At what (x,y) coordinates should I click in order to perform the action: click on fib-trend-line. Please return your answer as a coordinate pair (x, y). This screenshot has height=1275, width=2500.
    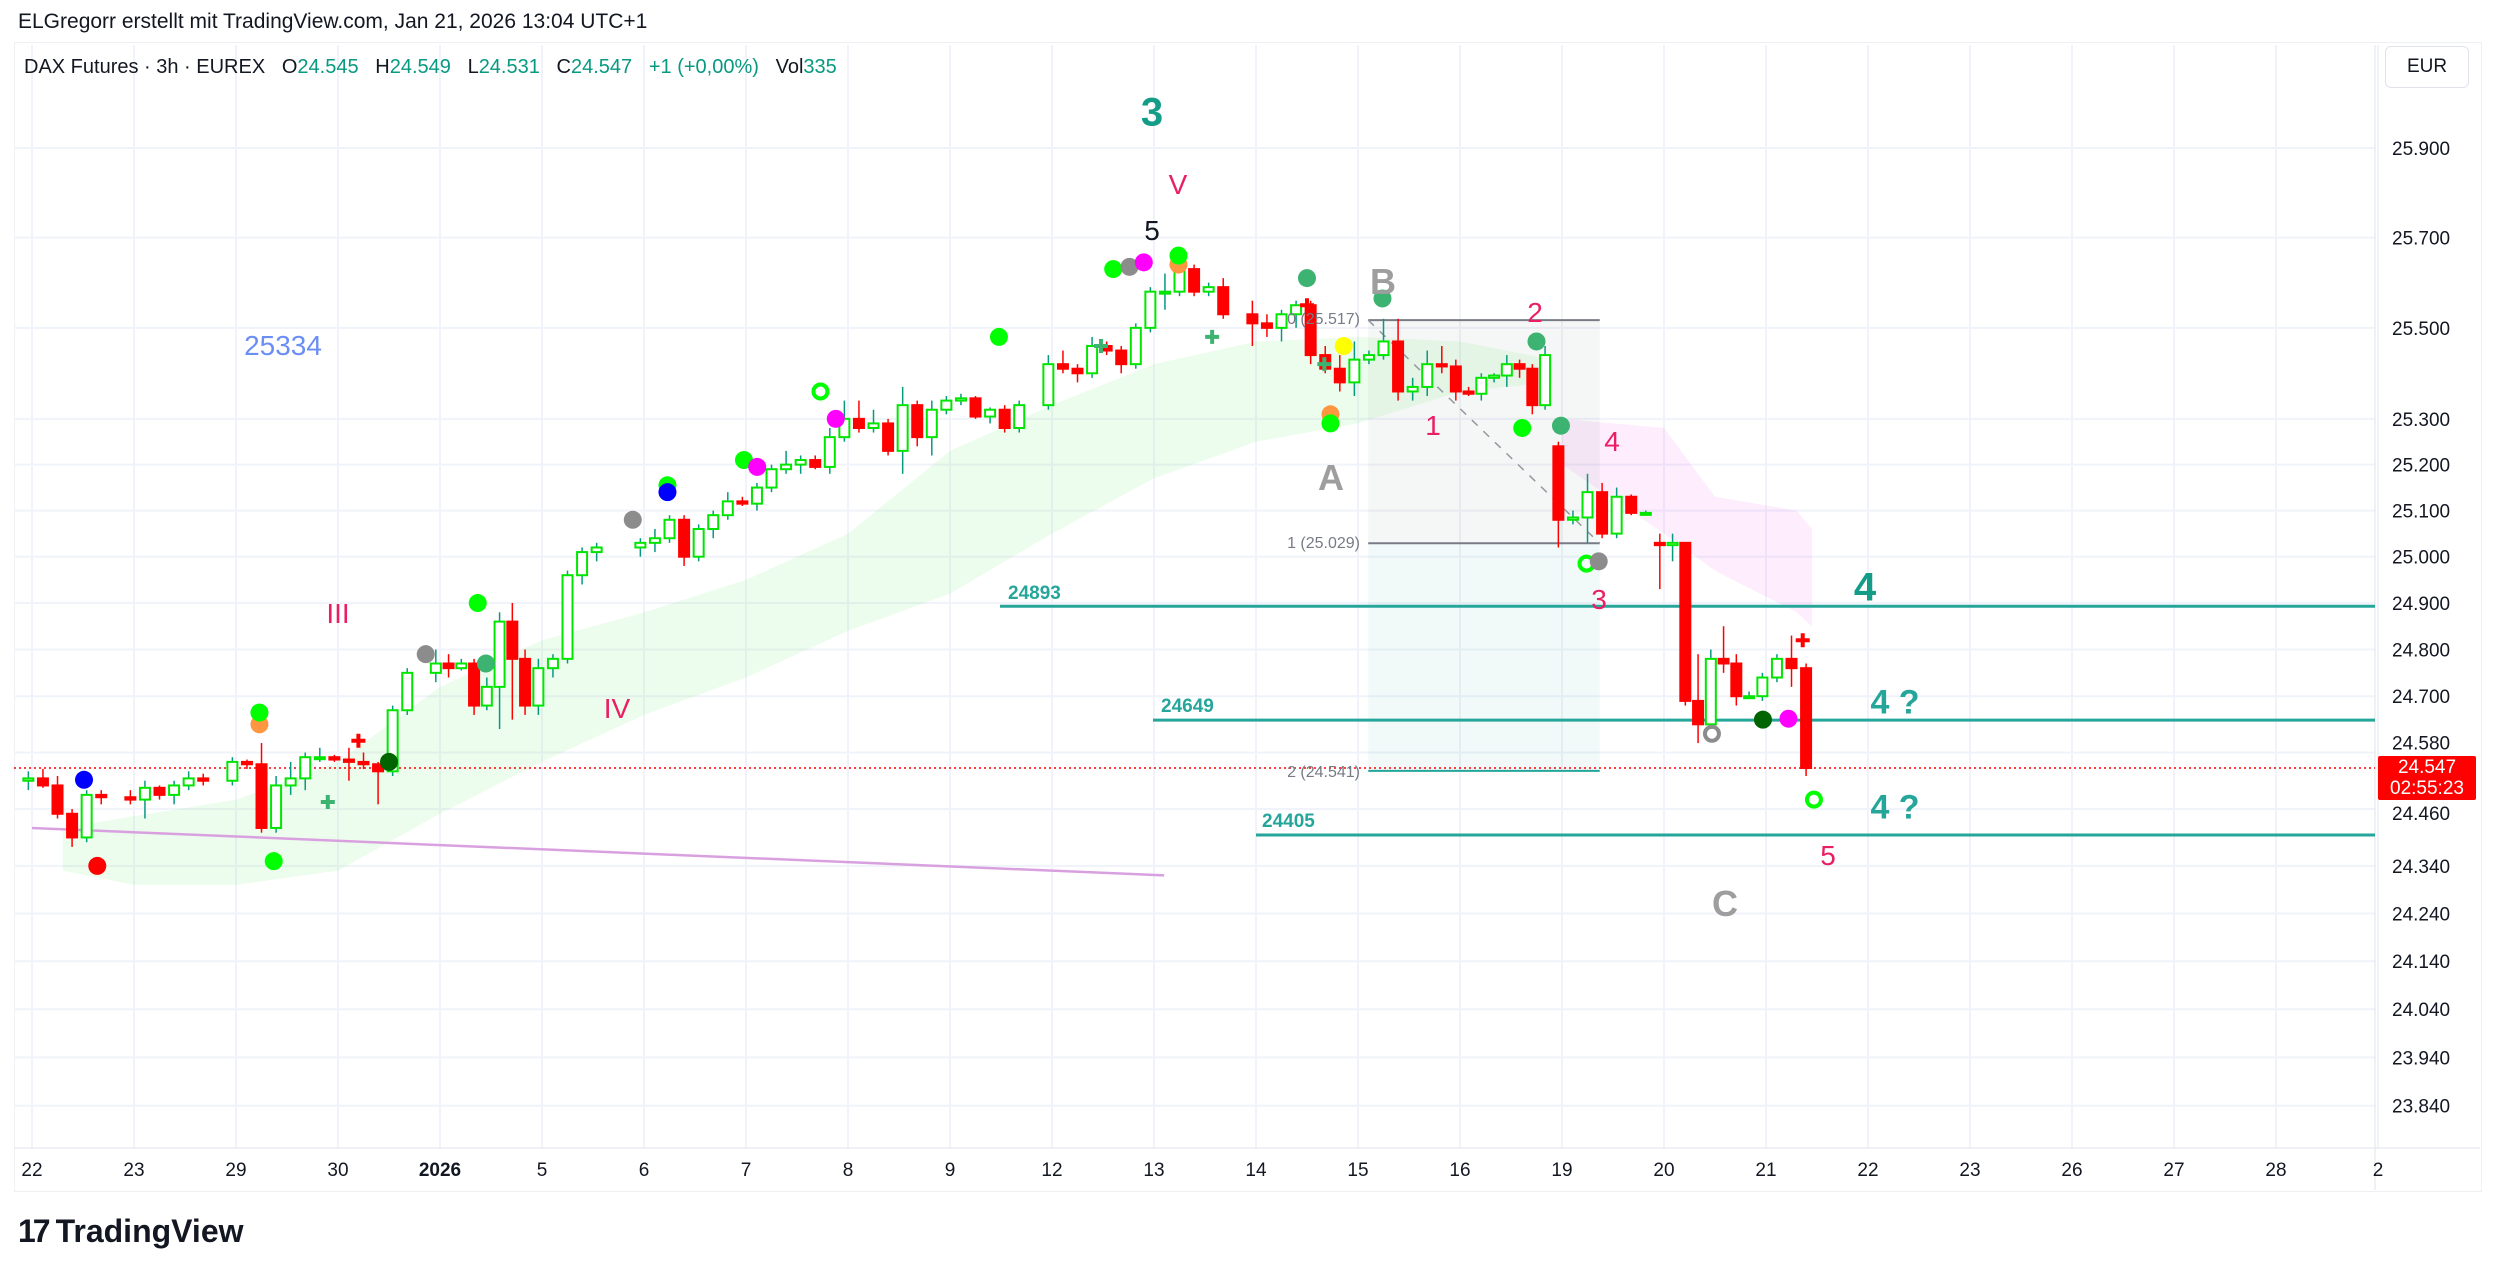
    Looking at the image, I should click on (1484, 431).